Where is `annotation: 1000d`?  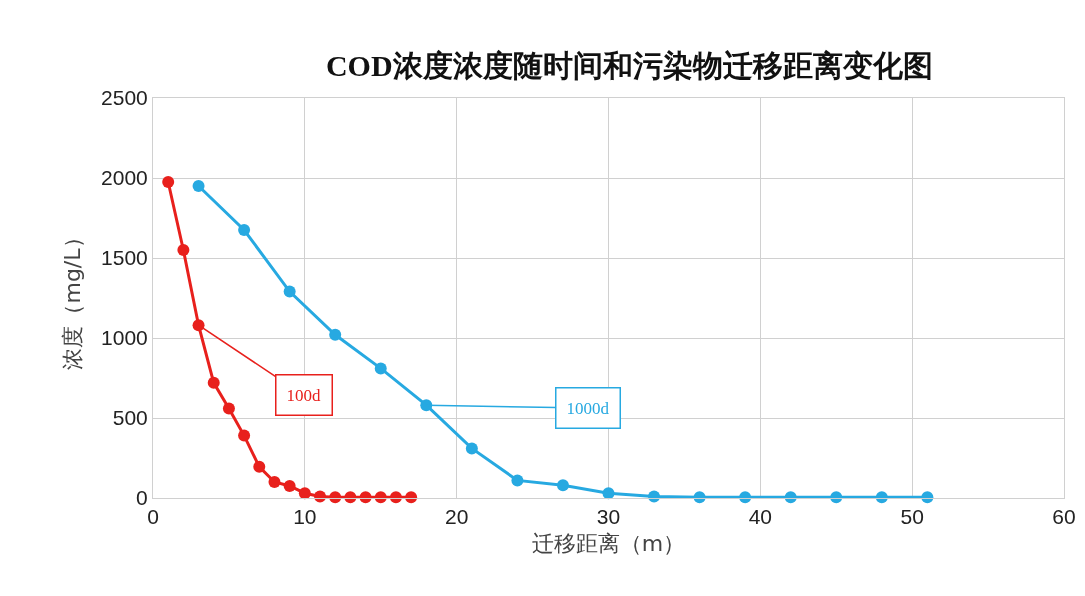
annotation: 1000d is located at coordinates (588, 408).